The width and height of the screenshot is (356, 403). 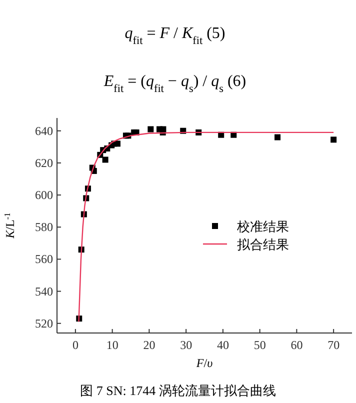 I want to click on x-tick-label: 10, so click(x=112, y=345).